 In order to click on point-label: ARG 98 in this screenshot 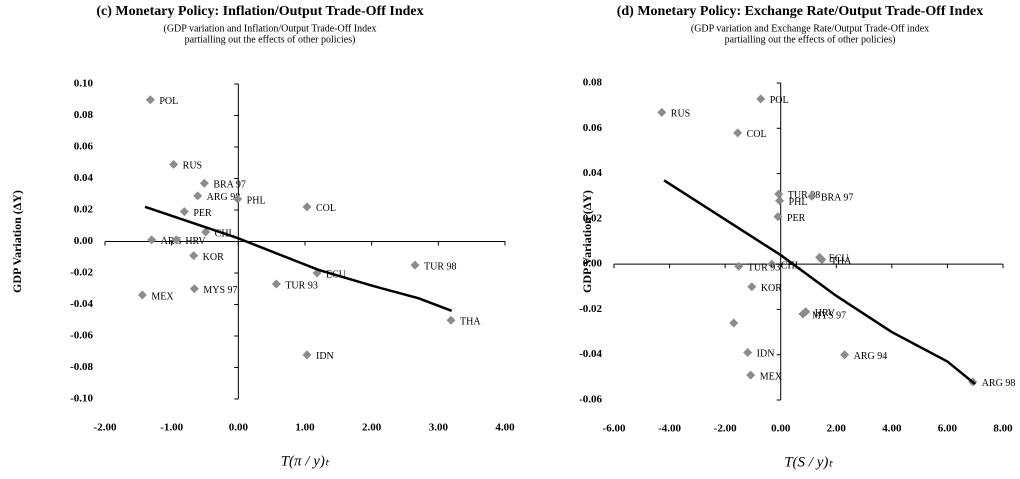, I will do `click(224, 197)`.